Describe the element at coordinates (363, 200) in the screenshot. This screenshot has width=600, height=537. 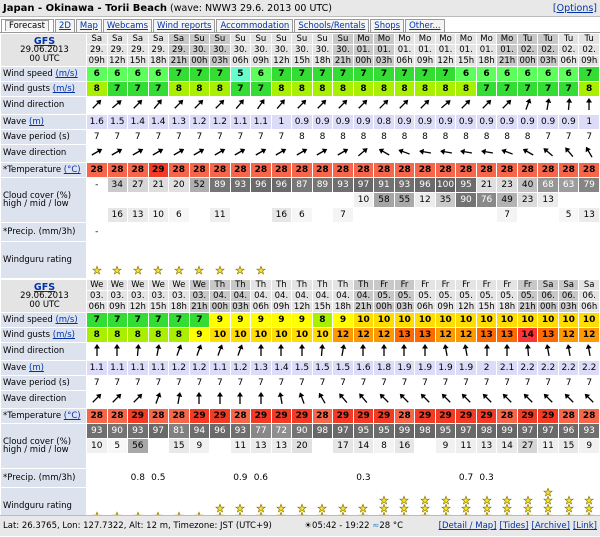
I see `cloud-cell: 10` at that location.